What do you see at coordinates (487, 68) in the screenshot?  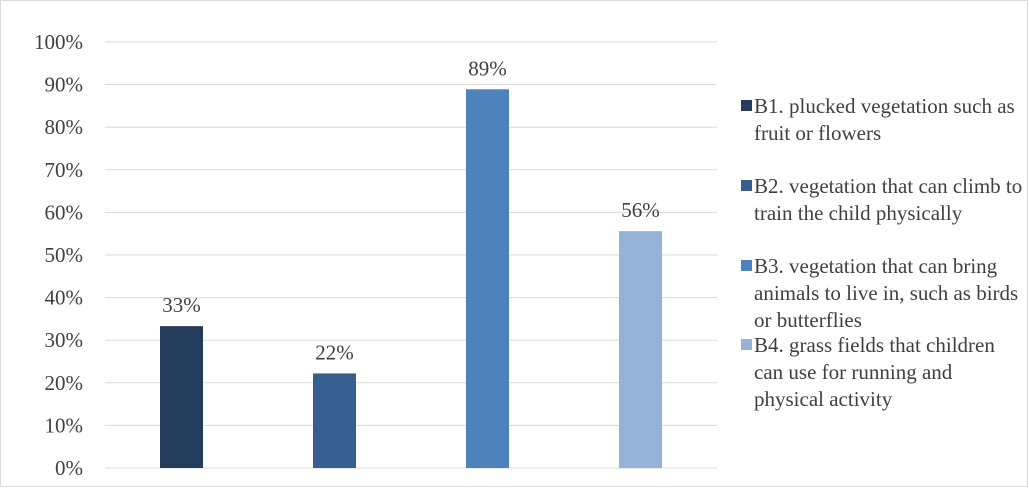 I see `data-label-b3: 89%` at bounding box center [487, 68].